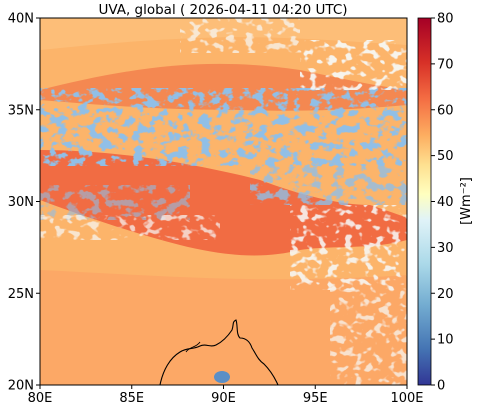 The image size is (480, 412). I want to click on x-tick-label: 100E, so click(406, 398).